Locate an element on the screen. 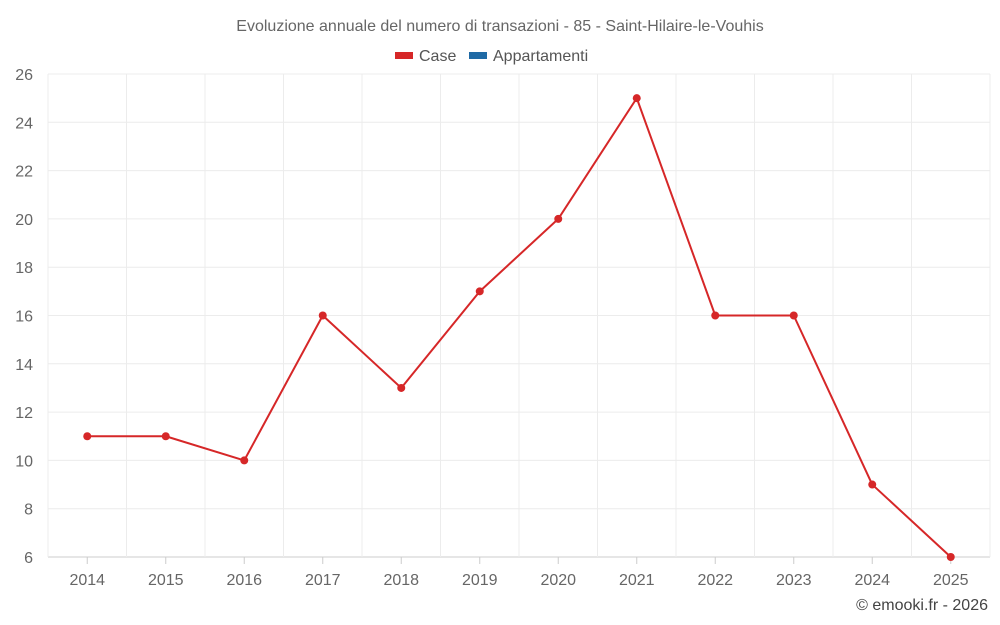  x-tick-label: 2014 is located at coordinates (87, 580).